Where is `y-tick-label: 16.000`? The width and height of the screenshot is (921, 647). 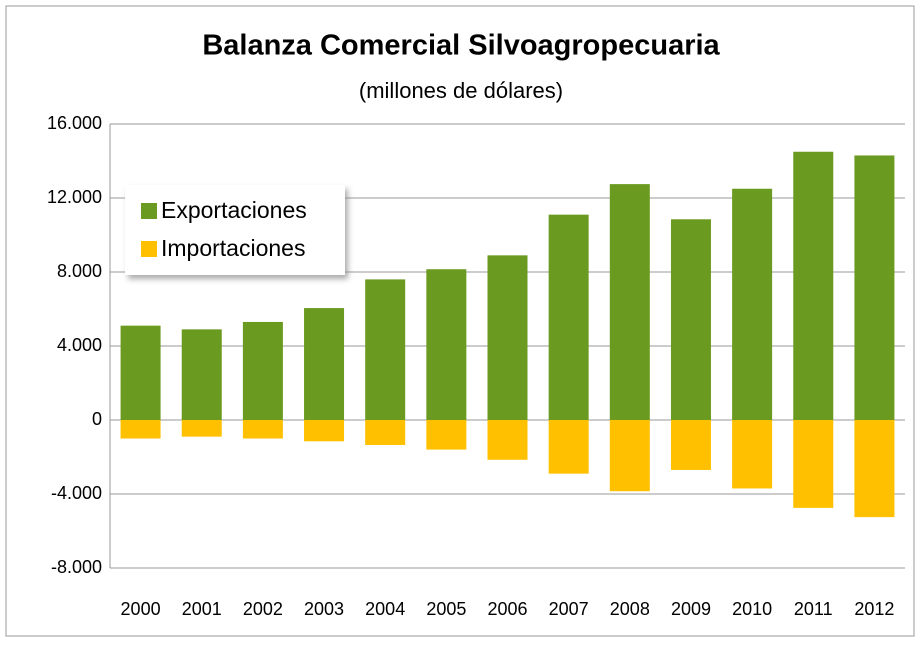 y-tick-label: 16.000 is located at coordinates (74, 123).